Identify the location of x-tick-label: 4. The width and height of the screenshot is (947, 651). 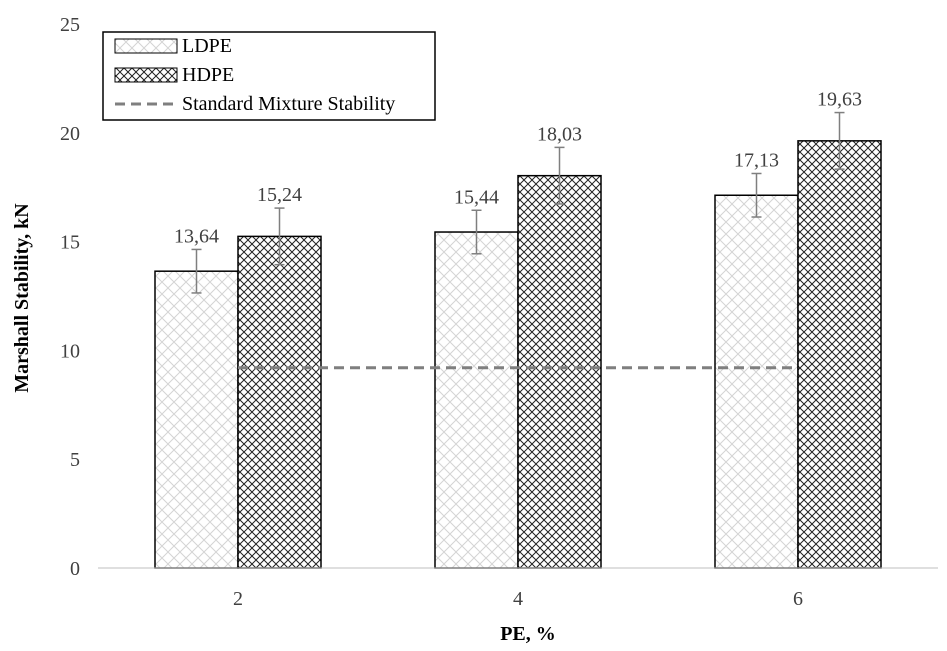
(518, 599).